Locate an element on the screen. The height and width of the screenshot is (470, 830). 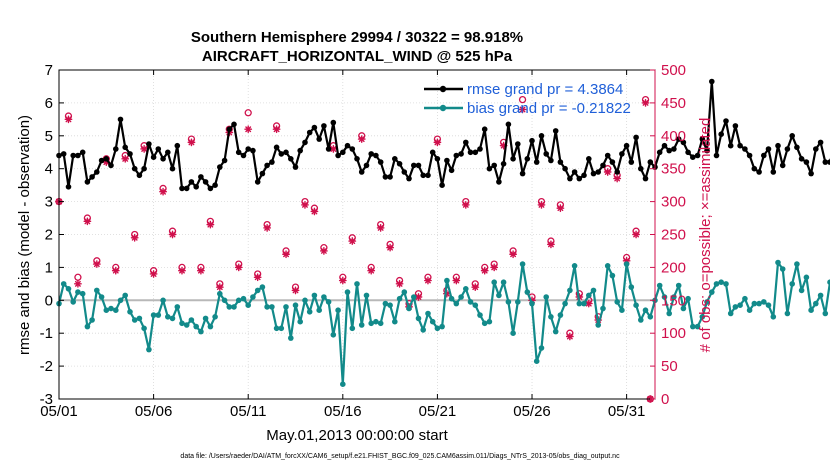
x-axis-label: May.01,2013 00:00:00 start is located at coordinates (357, 435).